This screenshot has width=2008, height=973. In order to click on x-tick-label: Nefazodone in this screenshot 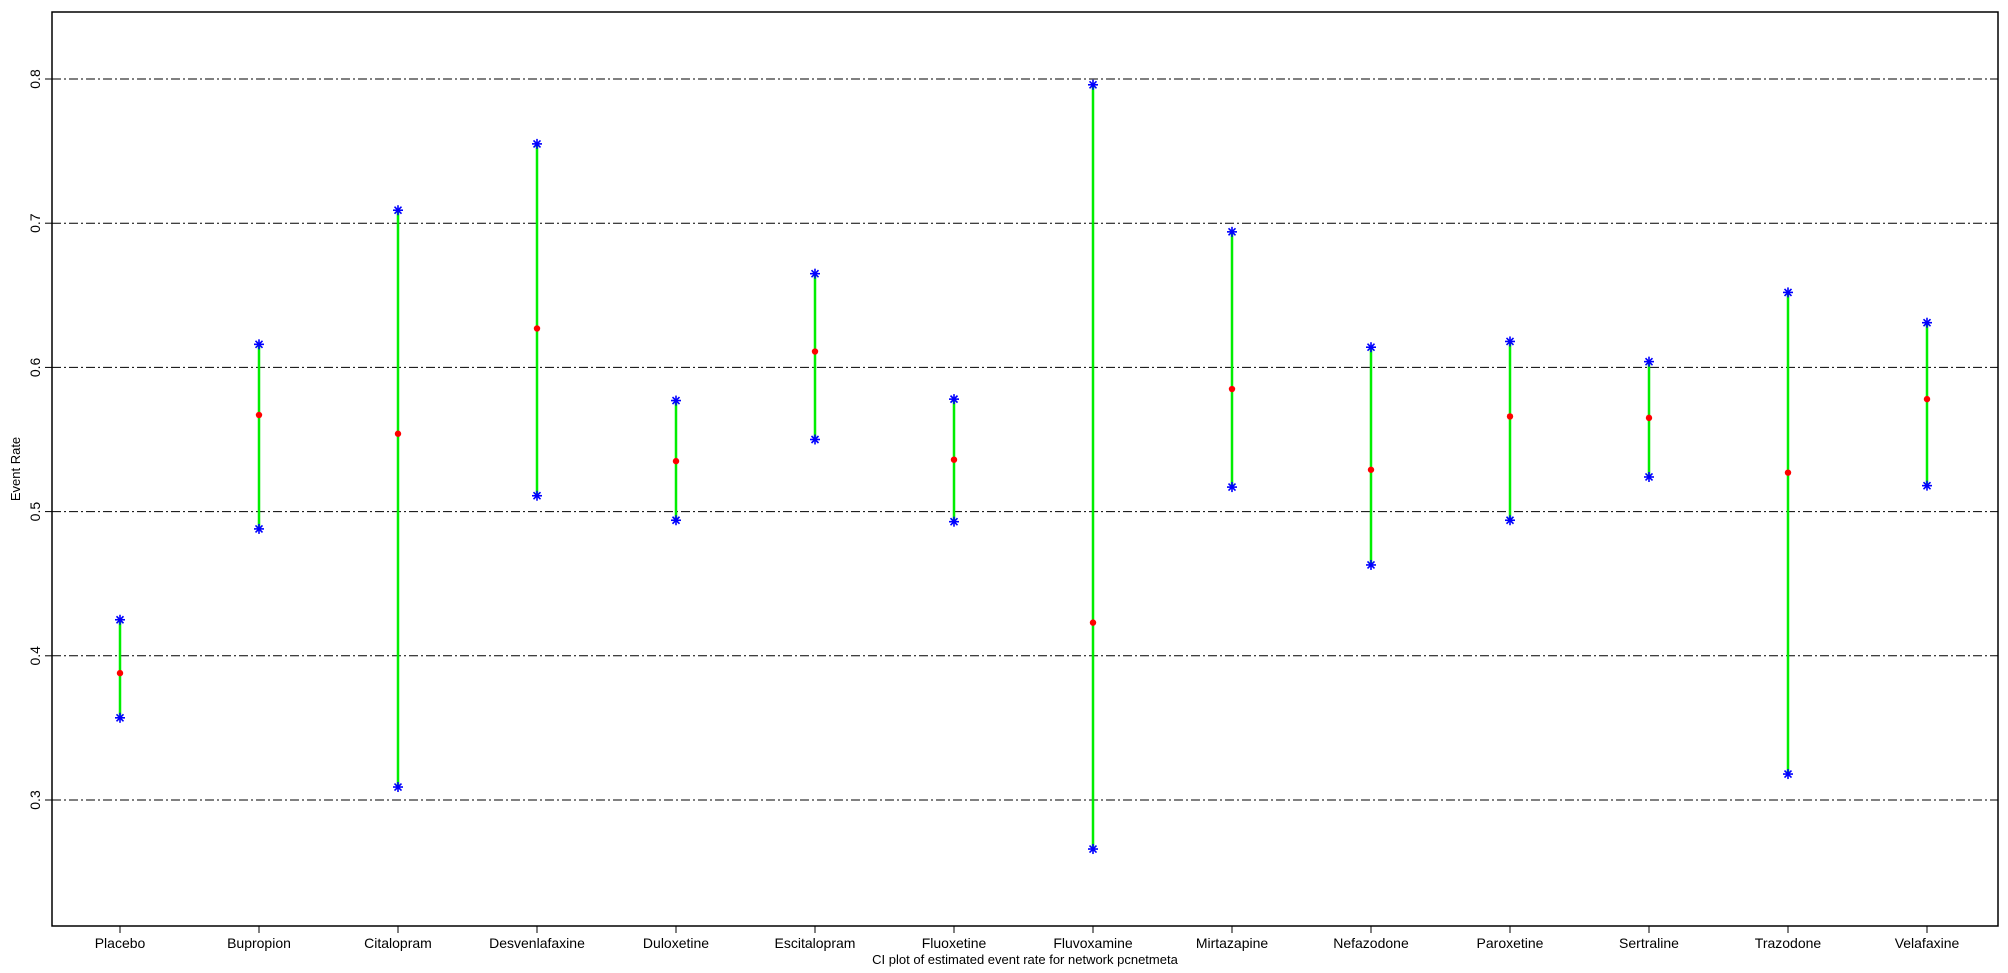, I will do `click(1371, 943)`.